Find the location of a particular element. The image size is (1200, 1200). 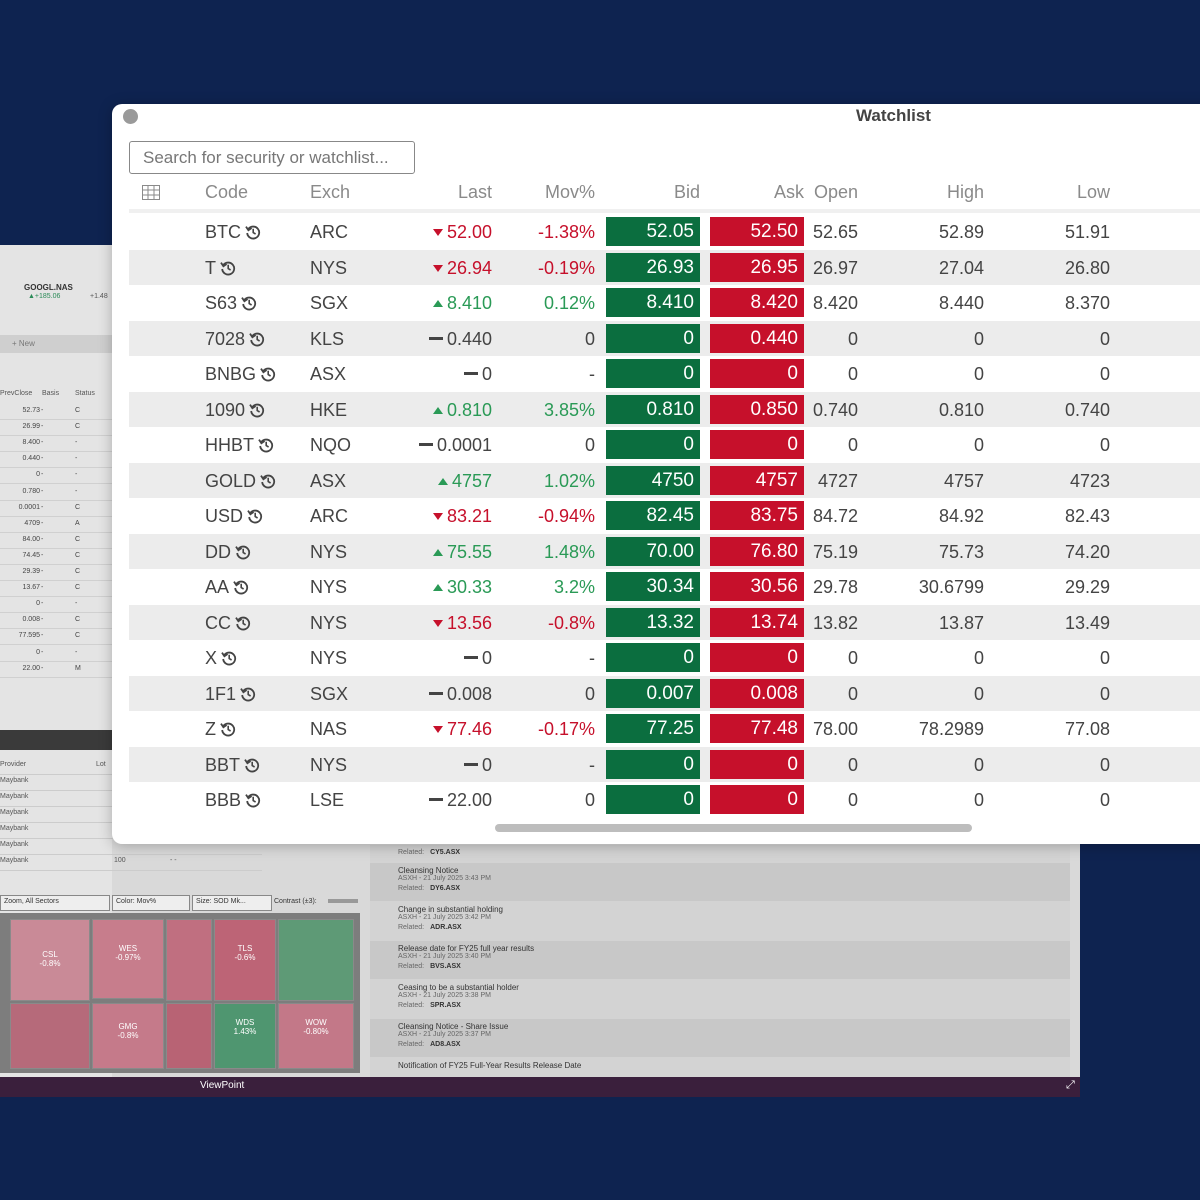

watchlist-row: CC NYS 13.56 -0.8% 13.32 13.74 13.82 13.87 13.49 is located at coordinates (664, 622).